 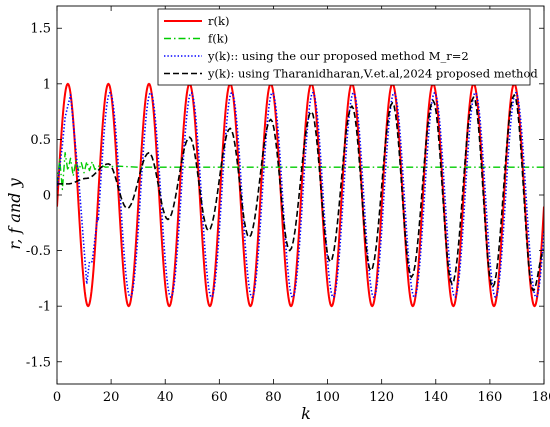 I want to click on y-tick-label: -1, so click(x=44, y=307).